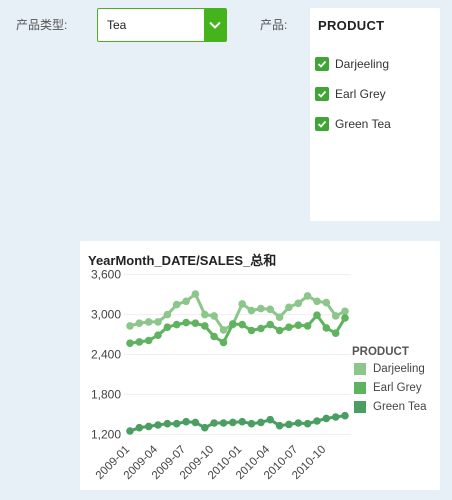  What do you see at coordinates (106, 355) in the screenshot?
I see `y-tick-label: 2,400` at bounding box center [106, 355].